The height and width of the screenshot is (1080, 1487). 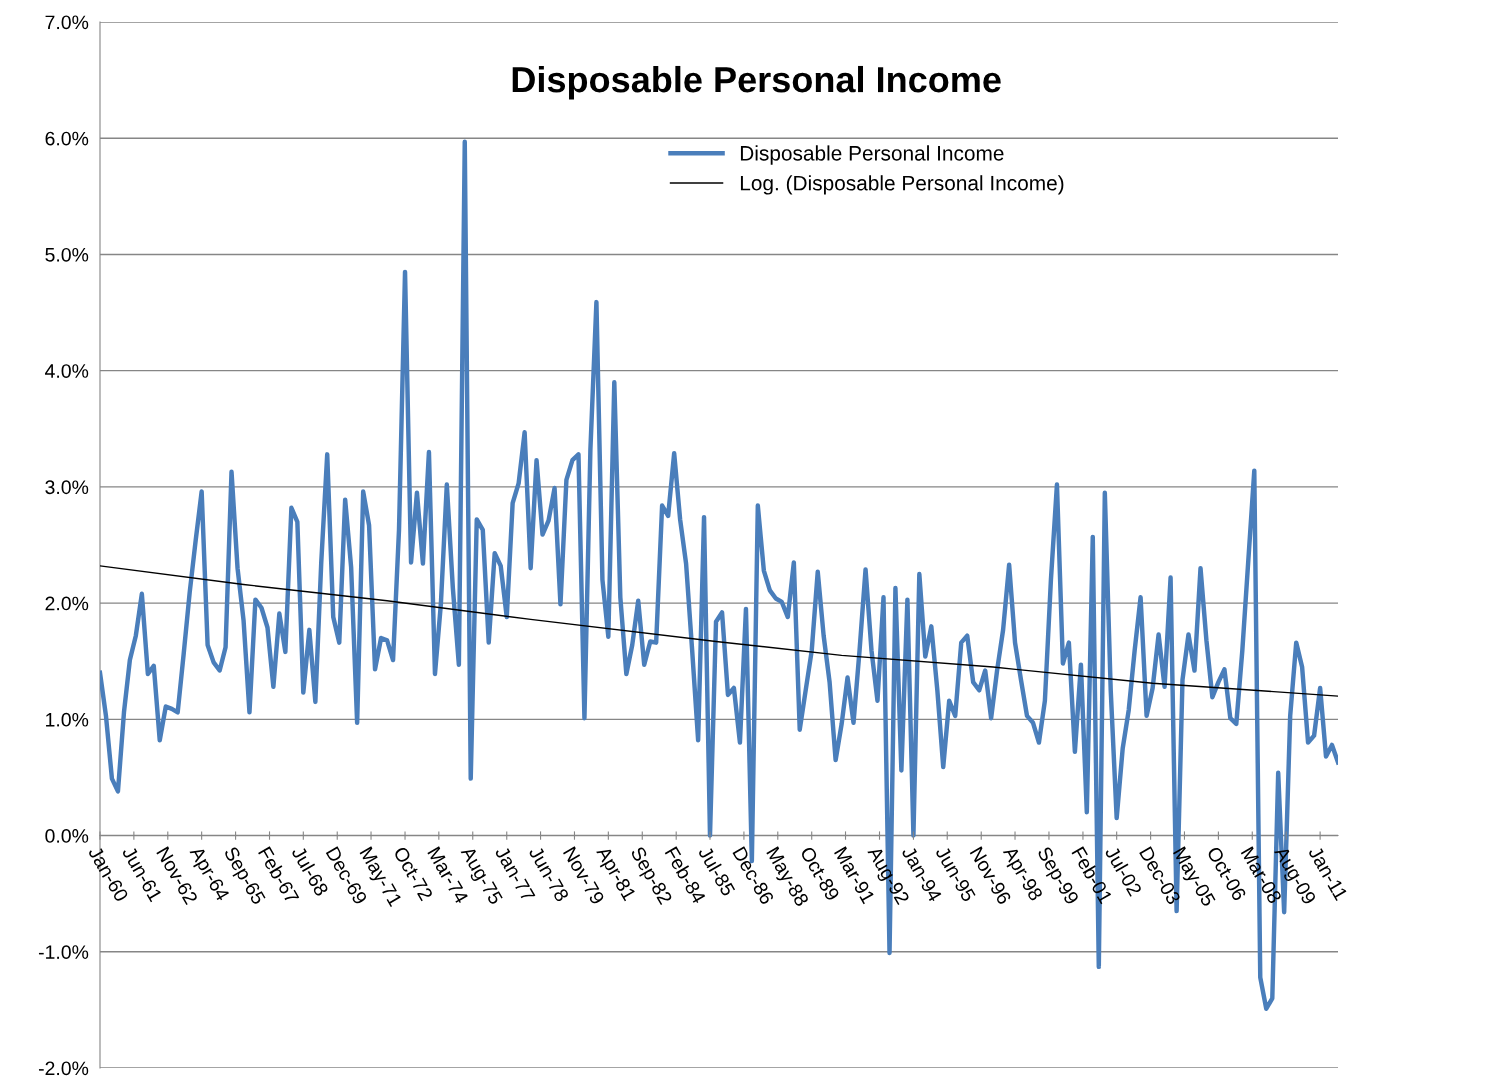 I want to click on y-tick-label: -2.0%, so click(x=63, y=1068).